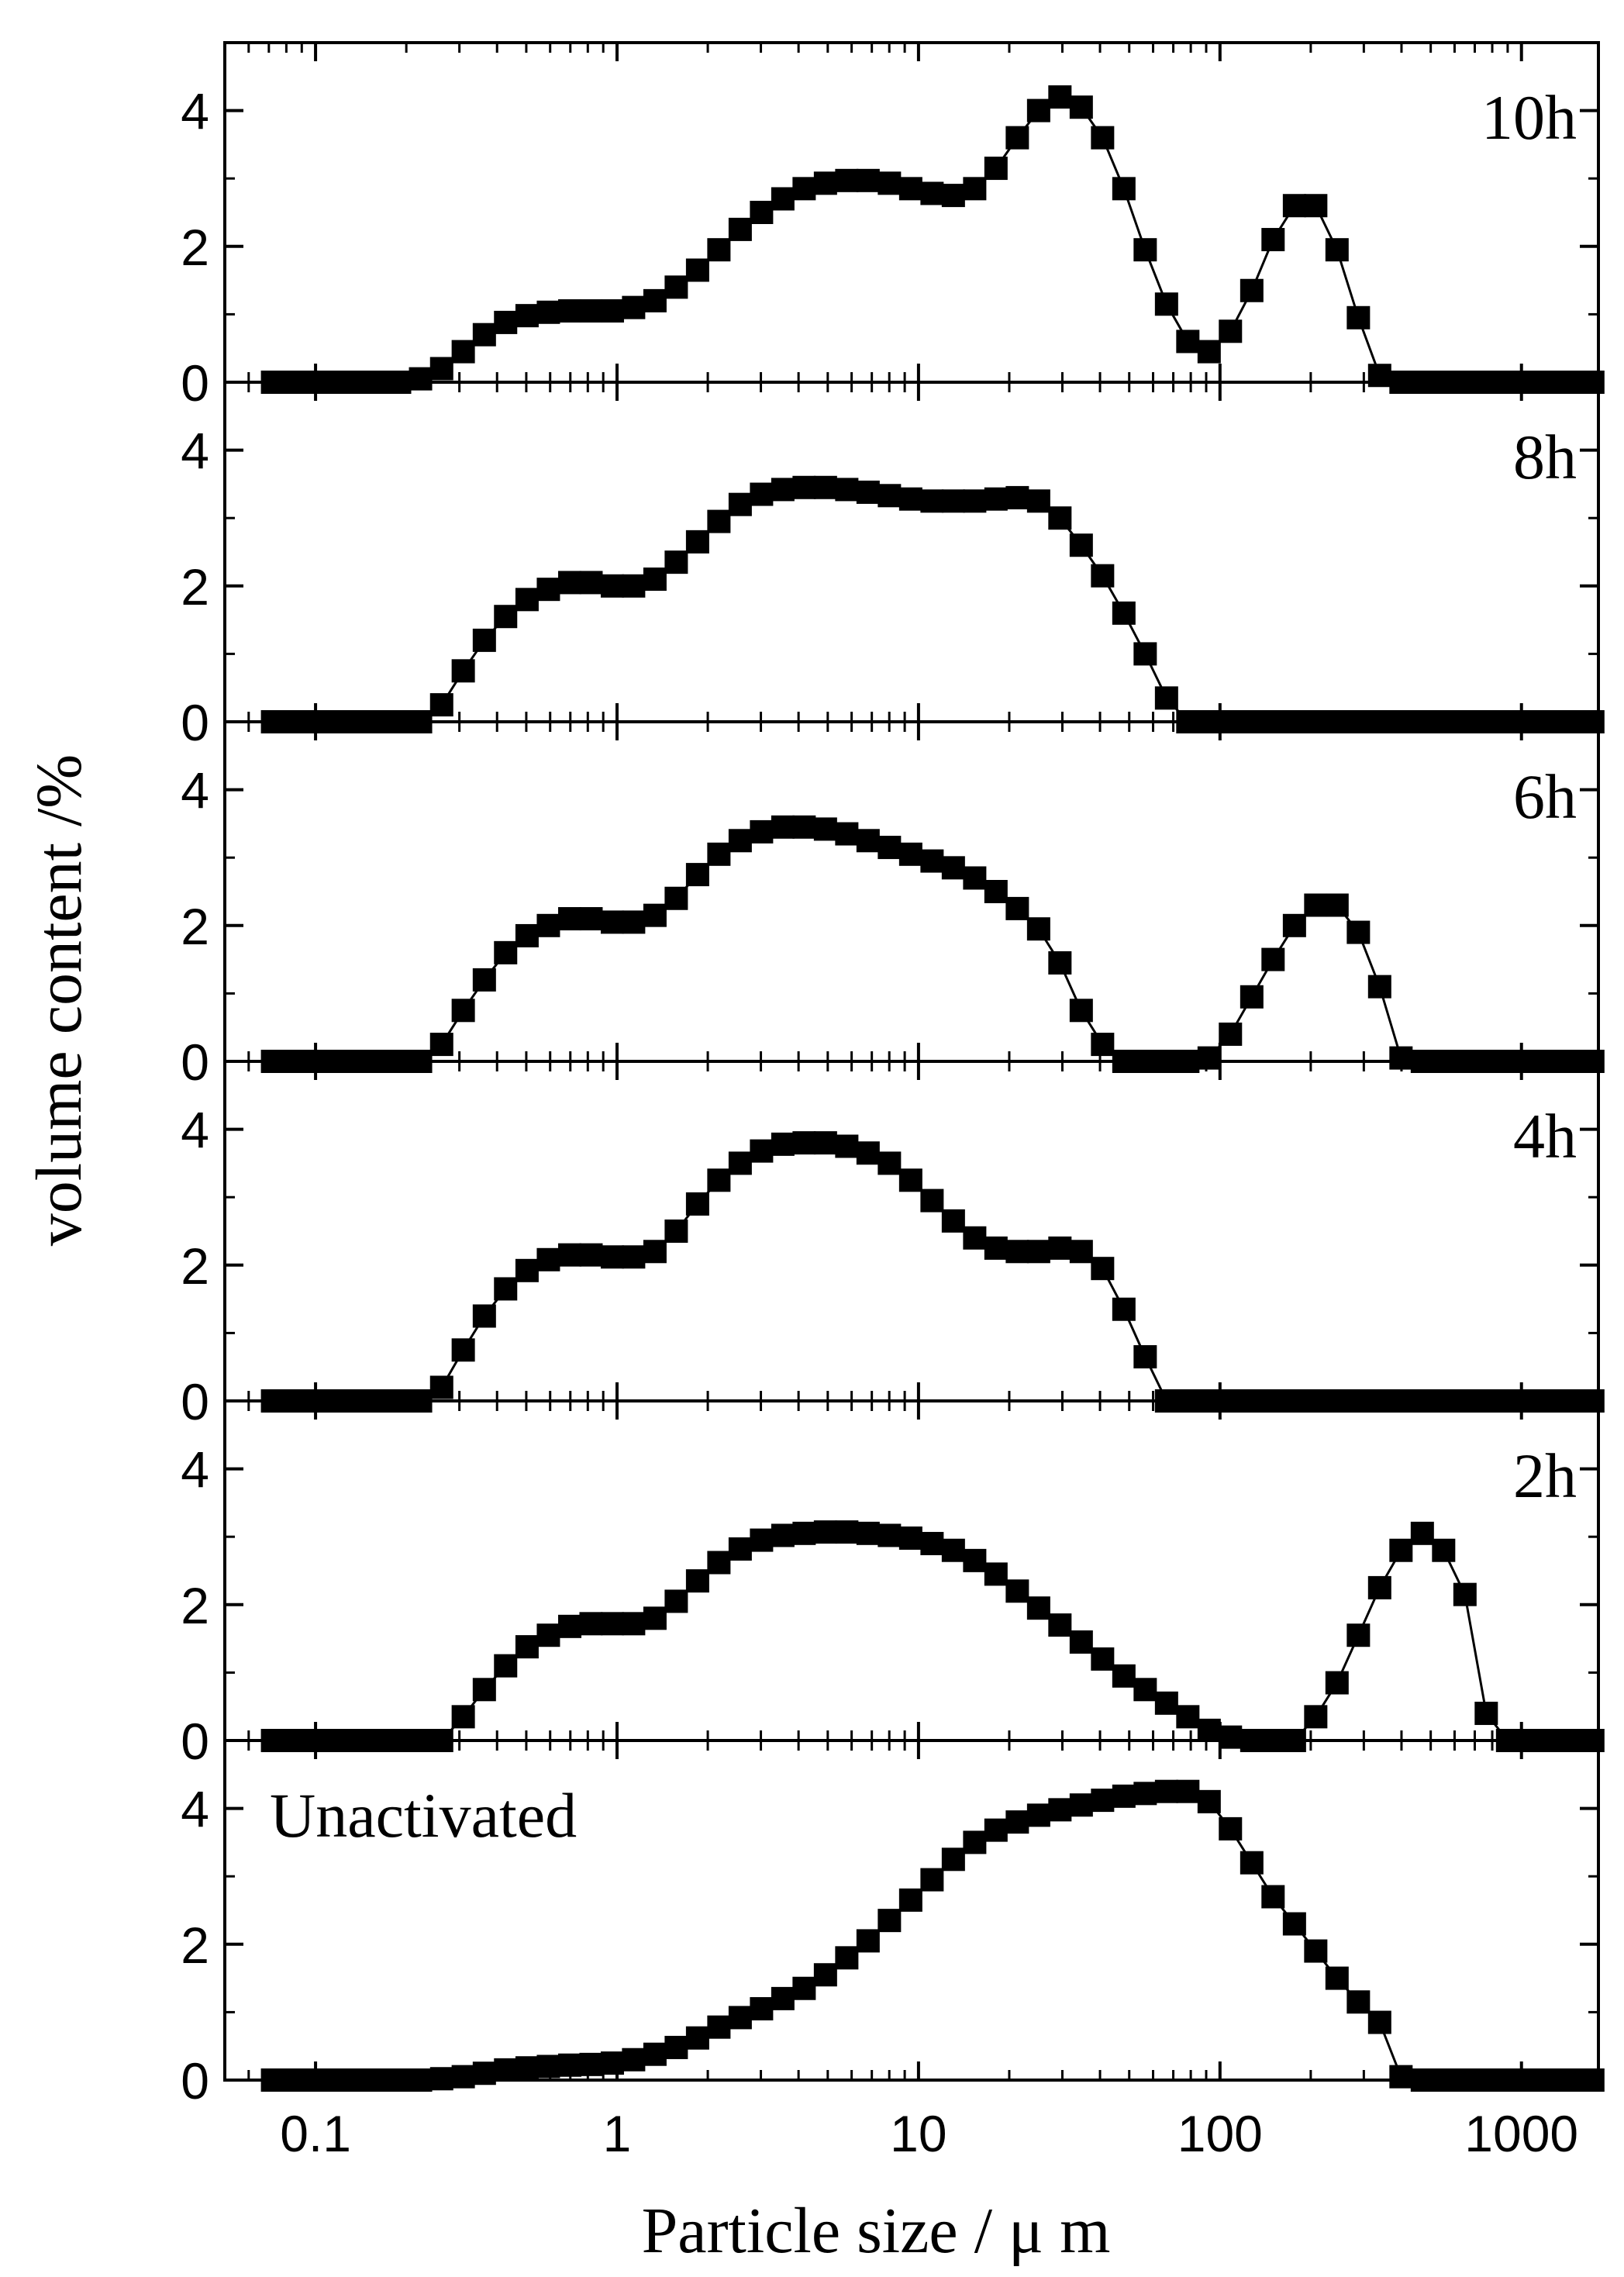 This screenshot has width=1624, height=2277. What do you see at coordinates (1521, 2133) in the screenshot?
I see `x-tick-label: 1000` at bounding box center [1521, 2133].